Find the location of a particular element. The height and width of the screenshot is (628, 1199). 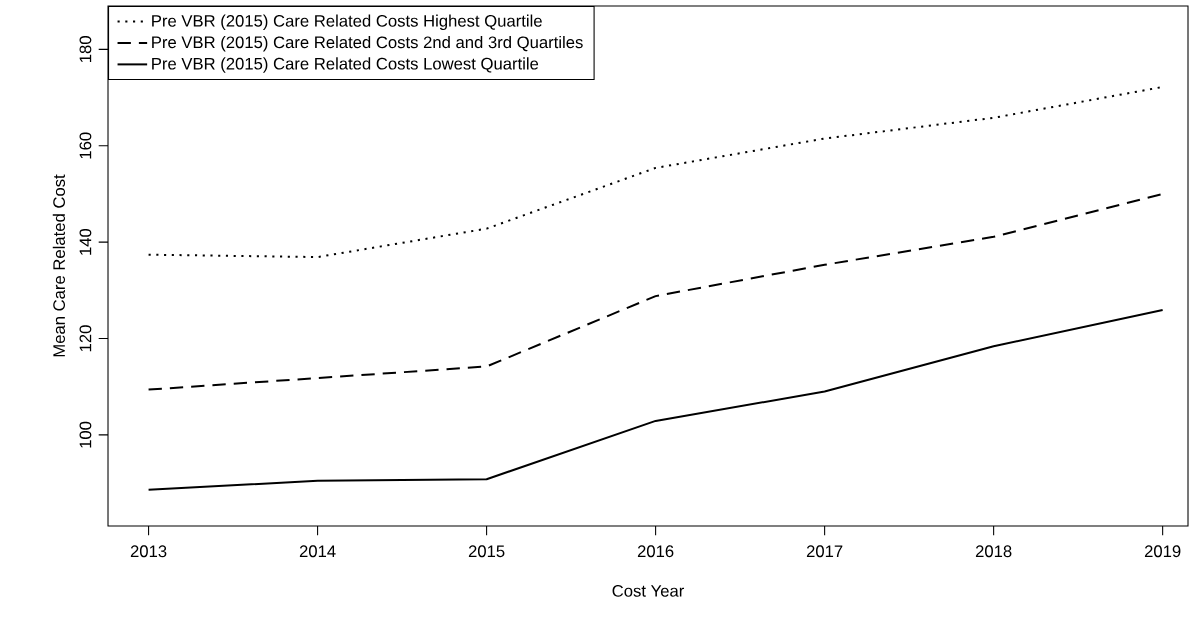

y-tick-label: 180 is located at coordinates (85, 49).